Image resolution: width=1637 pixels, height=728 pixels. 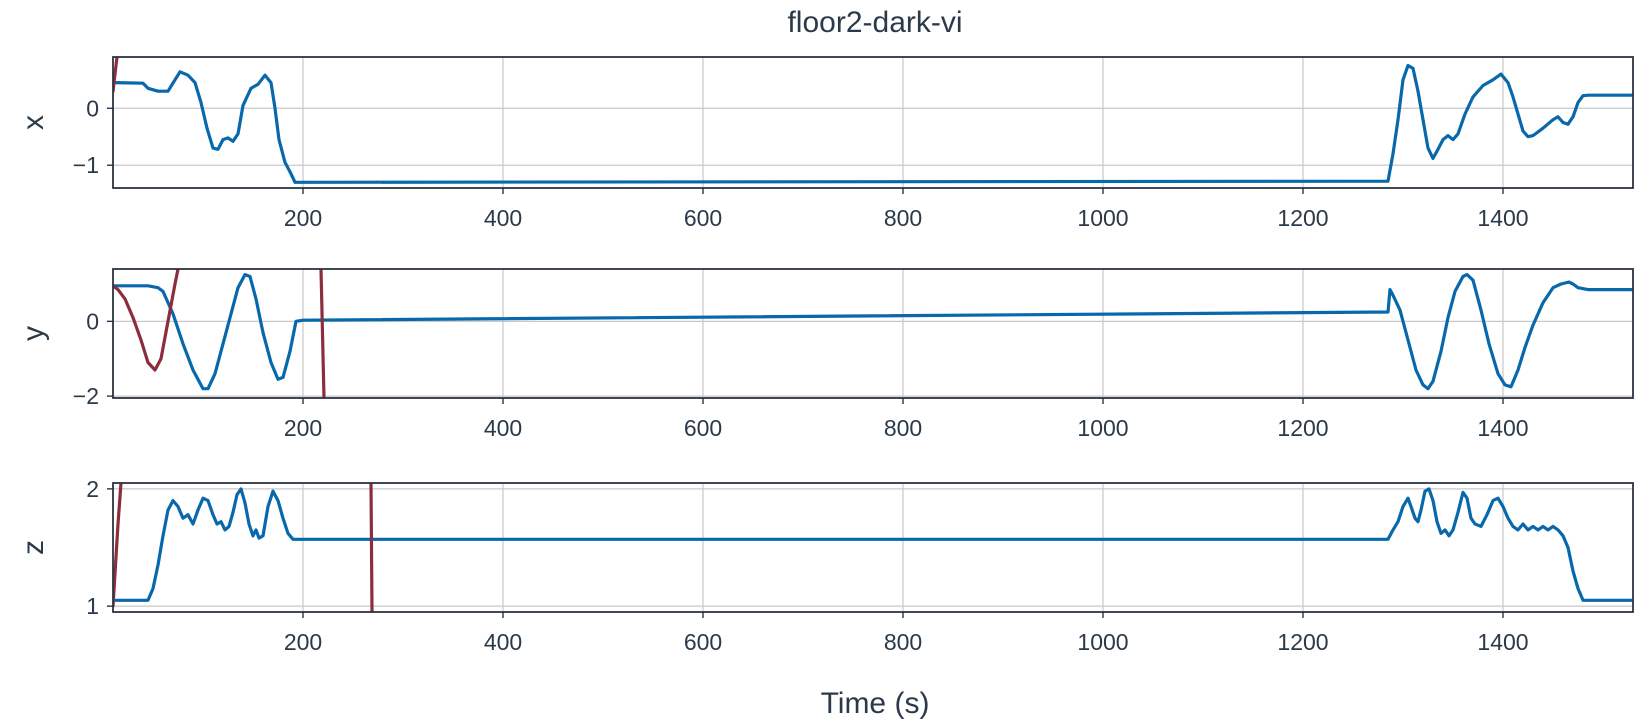 I want to click on y-tick-label: 1, so click(x=92, y=606).